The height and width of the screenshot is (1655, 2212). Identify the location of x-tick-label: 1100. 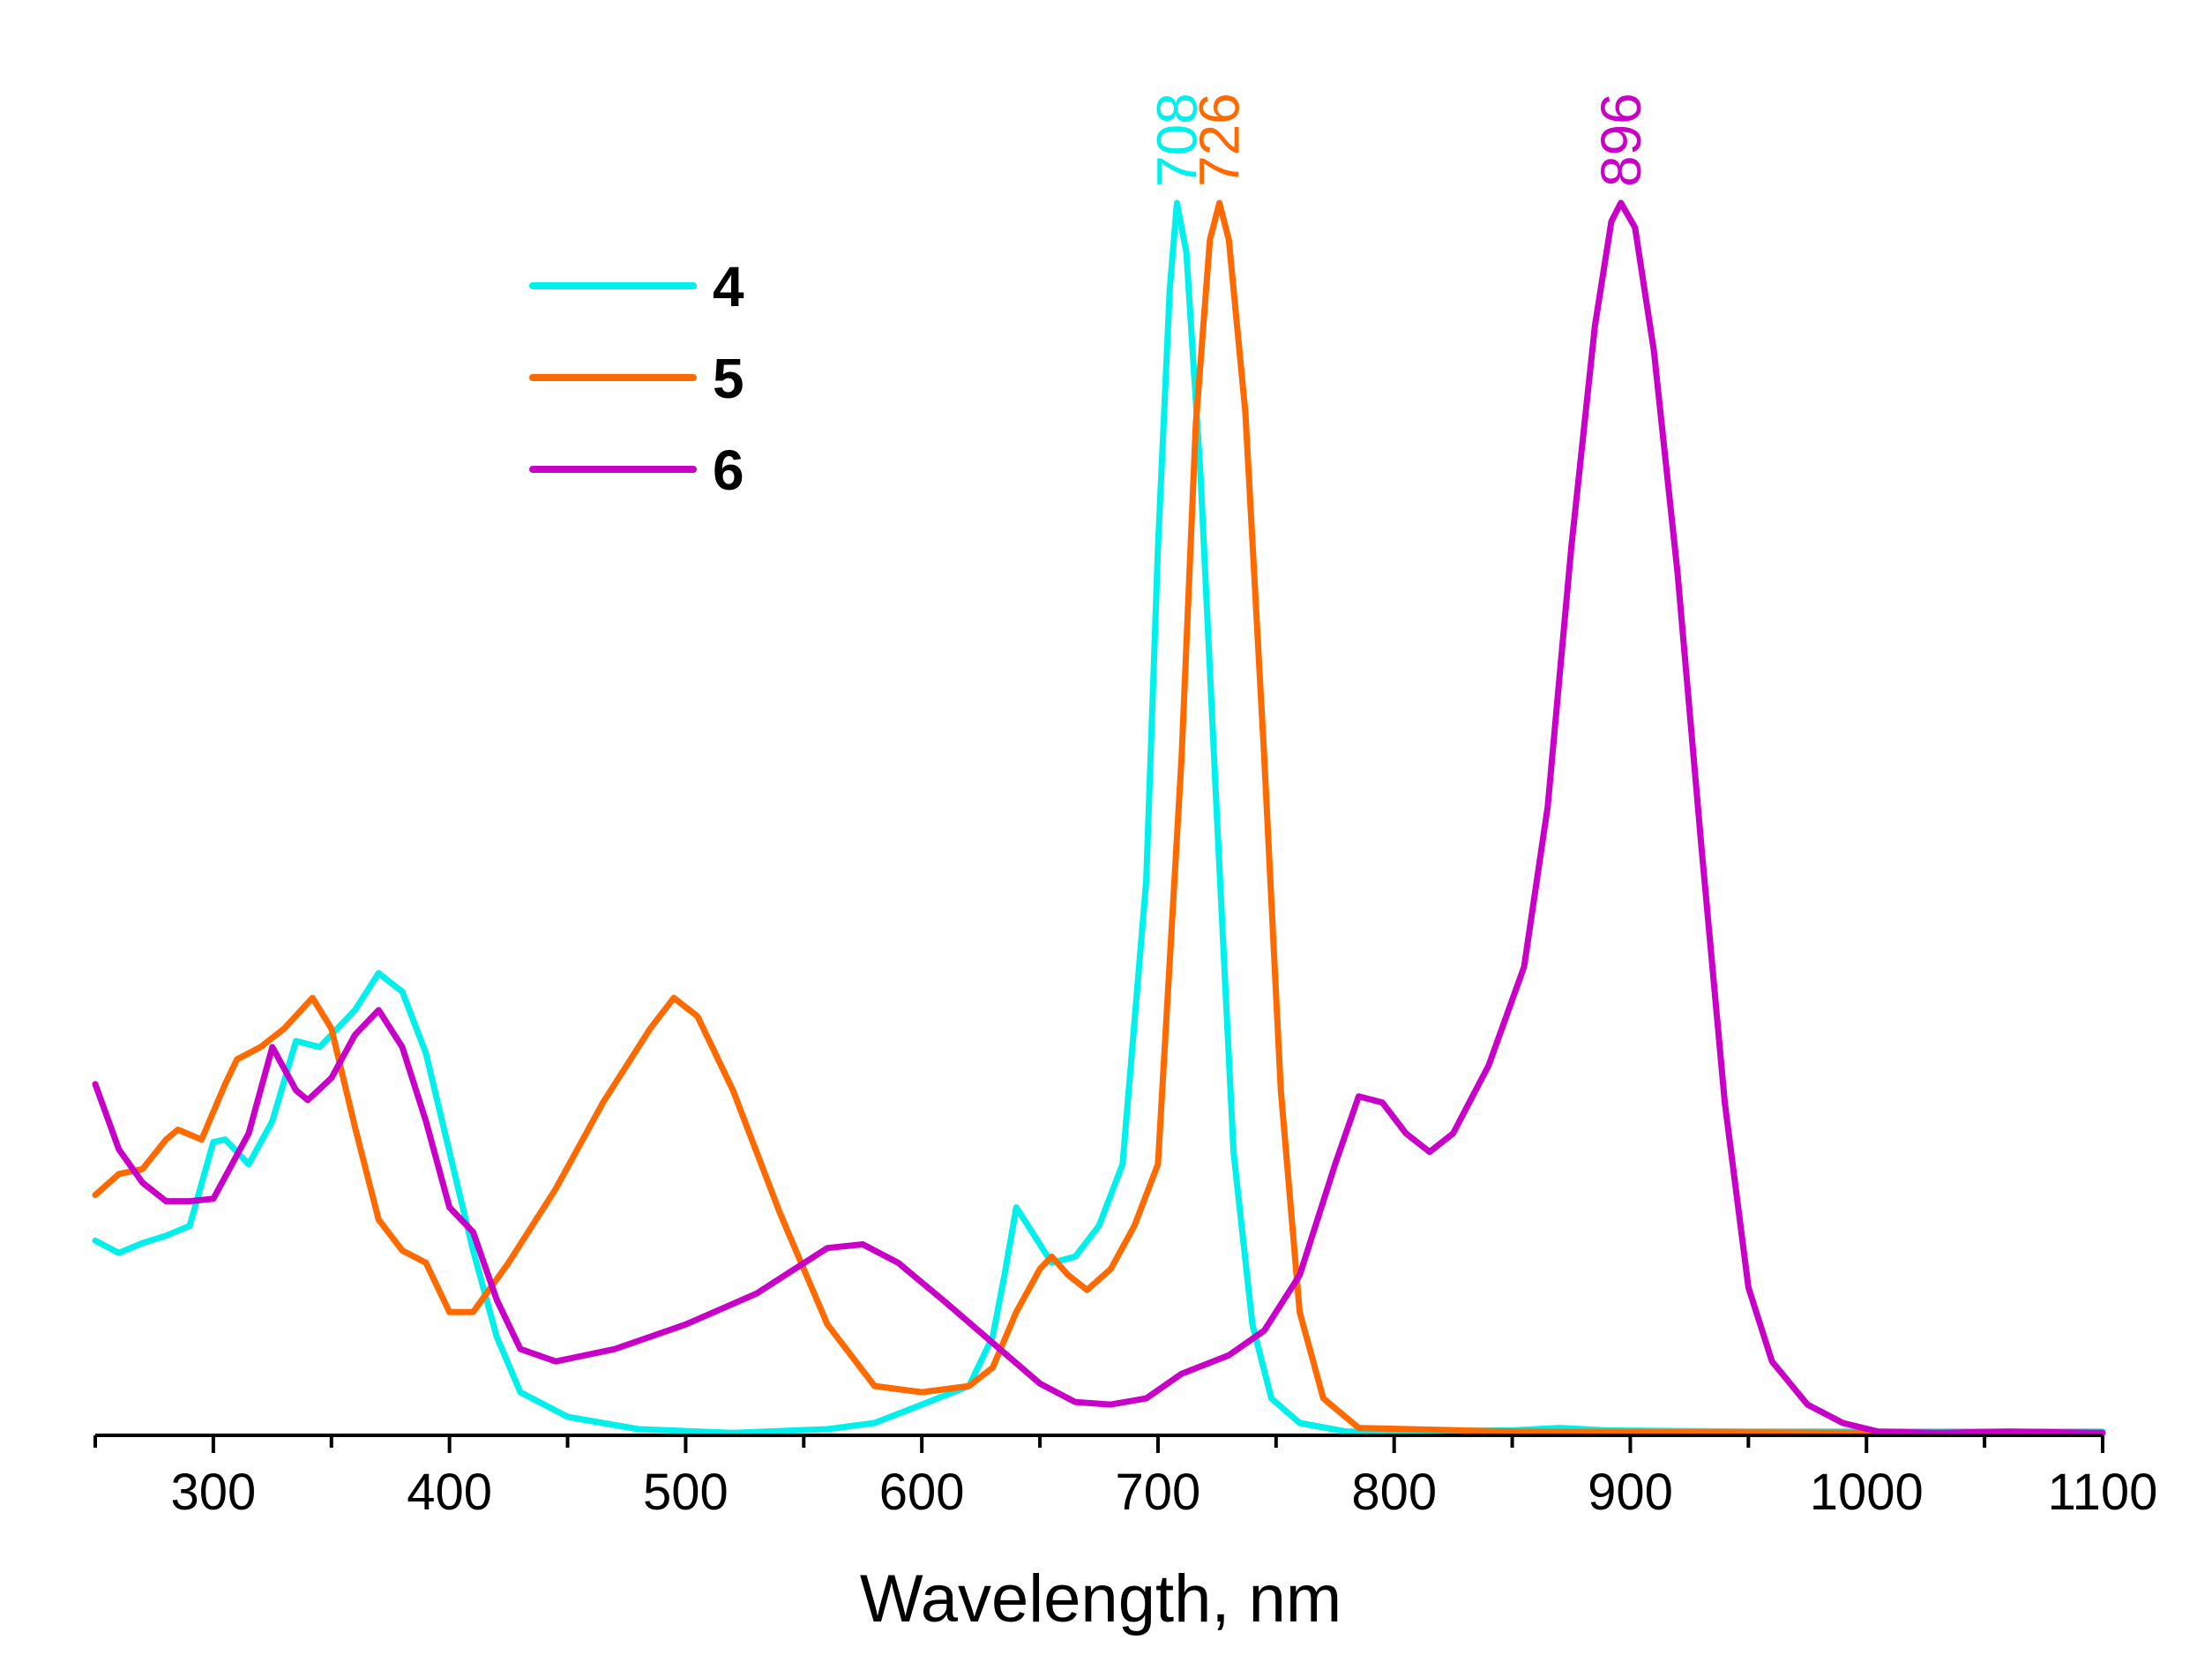
(2103, 1493).